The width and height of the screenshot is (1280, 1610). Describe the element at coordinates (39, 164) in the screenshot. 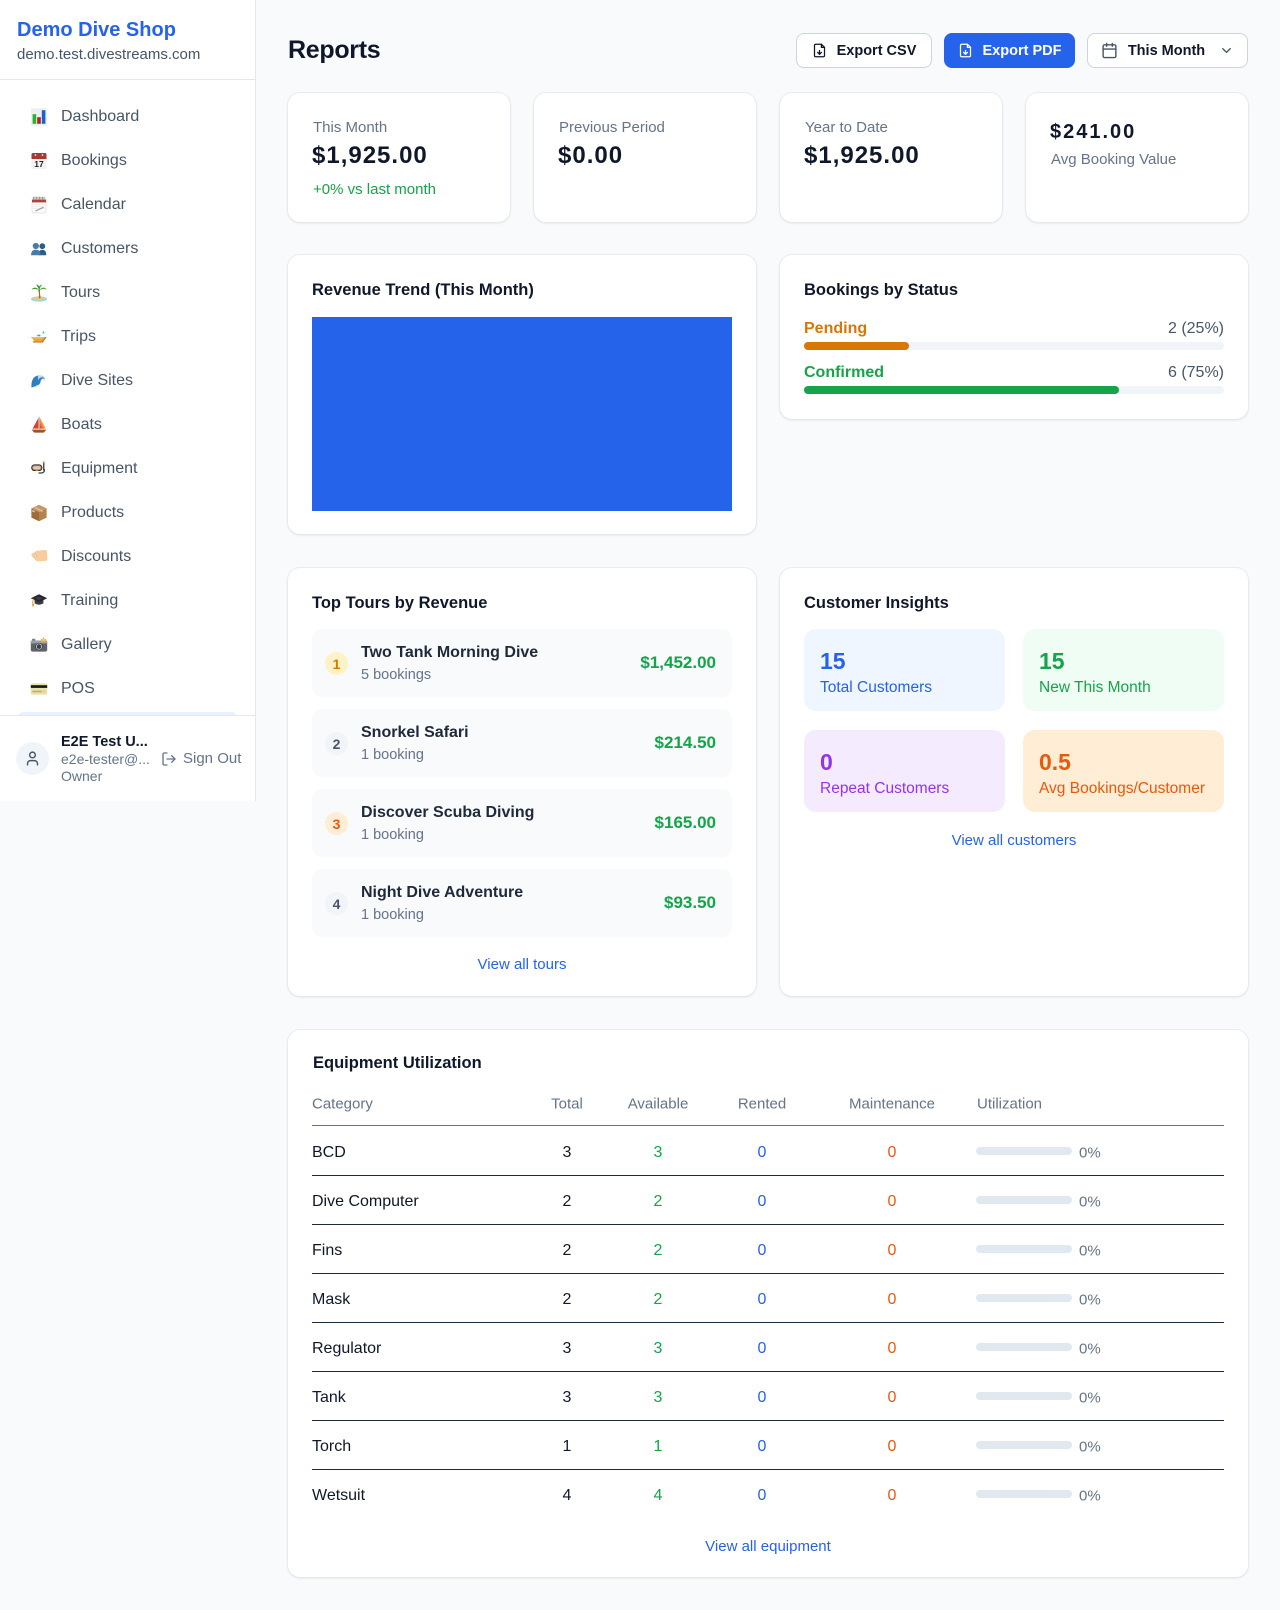

I see `svg-text: 17` at that location.